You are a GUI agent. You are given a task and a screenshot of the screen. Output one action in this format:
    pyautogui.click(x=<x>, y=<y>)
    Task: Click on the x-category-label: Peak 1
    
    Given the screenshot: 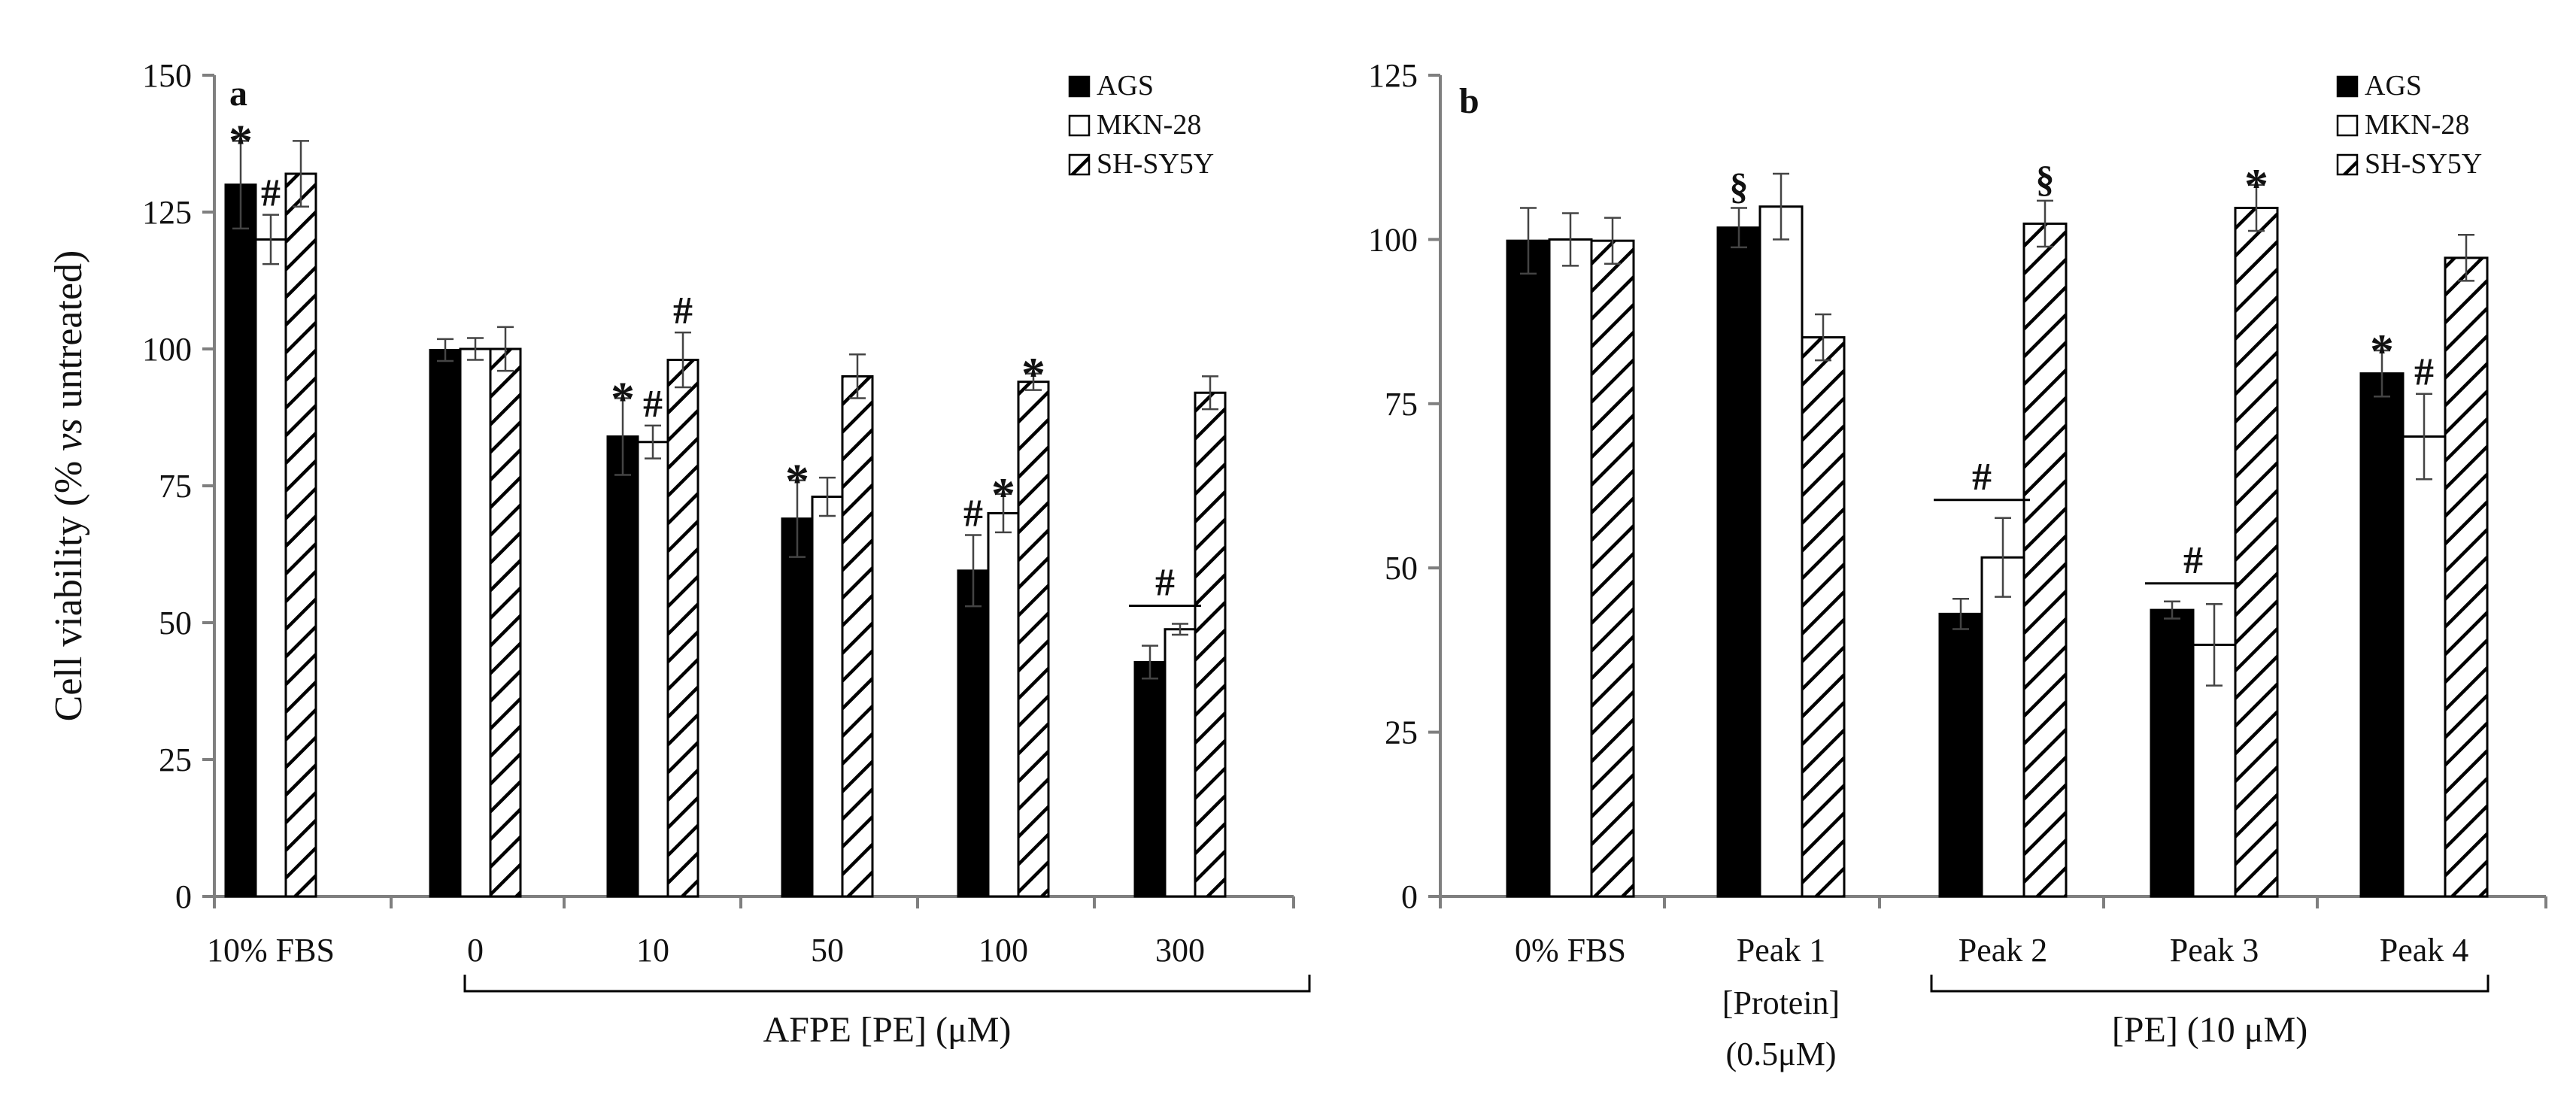 What is the action you would take?
    pyautogui.click(x=1781, y=950)
    